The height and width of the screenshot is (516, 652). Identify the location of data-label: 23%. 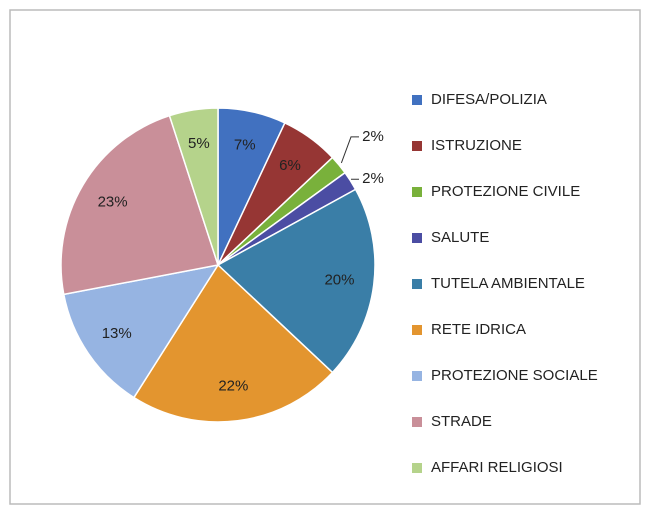
(113, 202).